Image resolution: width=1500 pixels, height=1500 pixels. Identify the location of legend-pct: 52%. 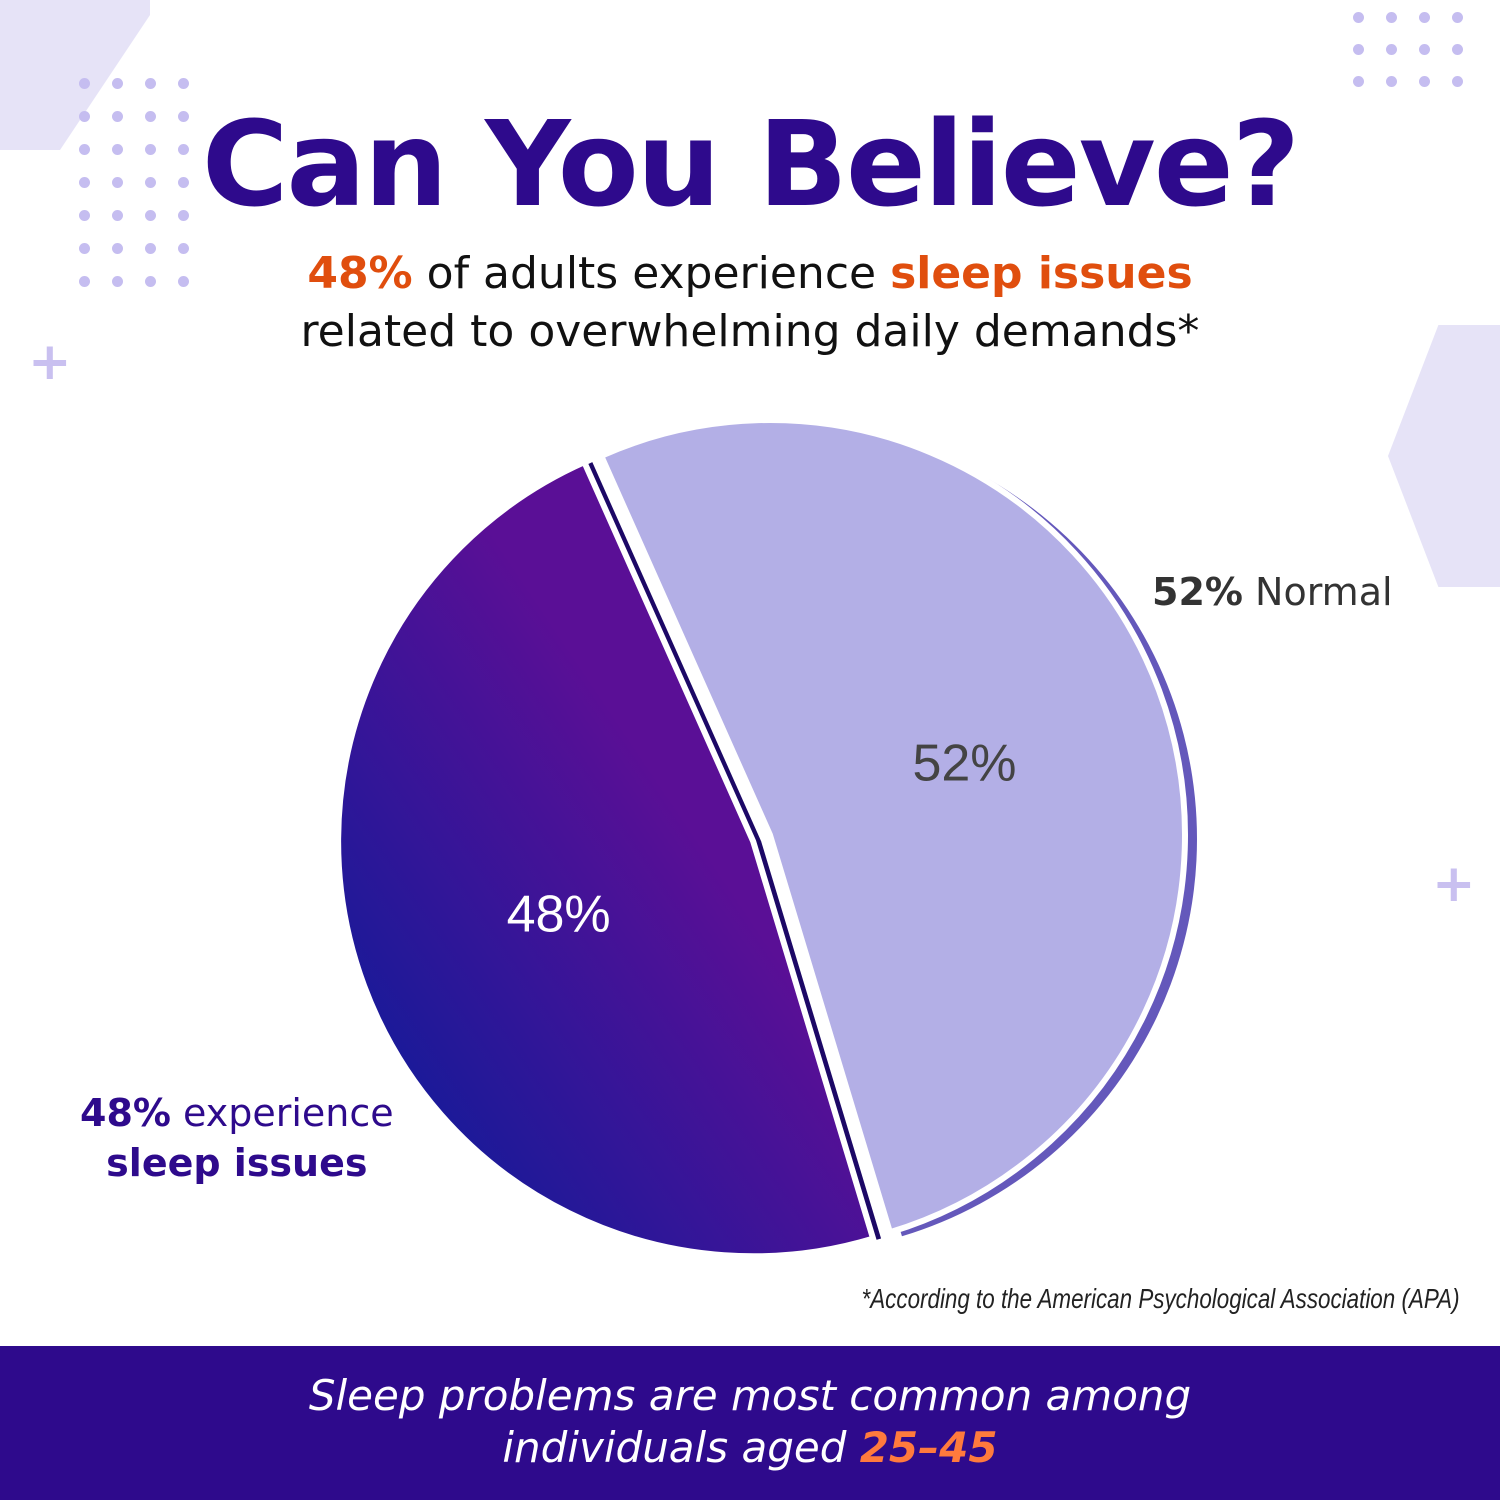
(1197, 592).